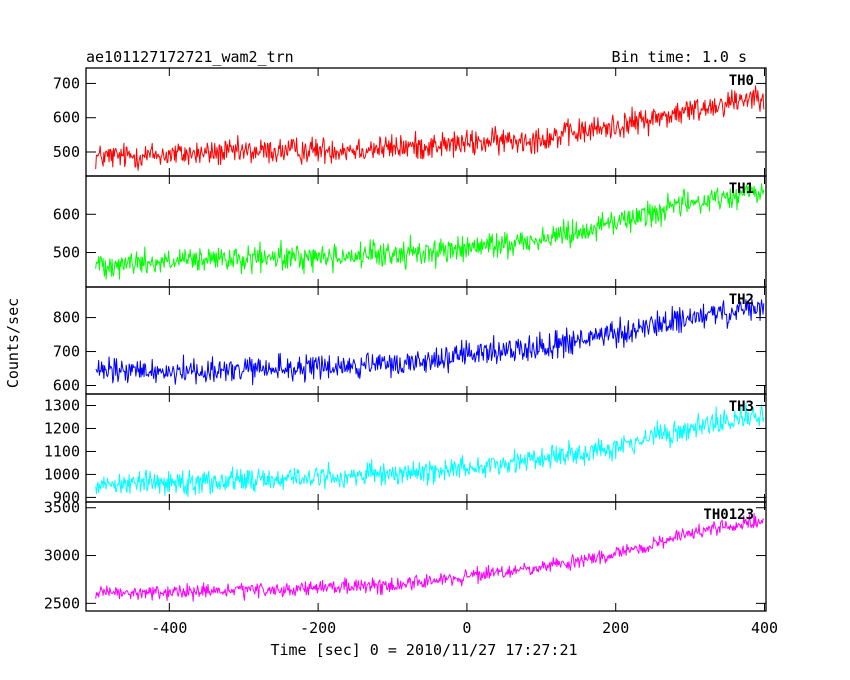  Describe the element at coordinates (741, 300) in the screenshot. I see `panel-label-th2: TH2` at that location.